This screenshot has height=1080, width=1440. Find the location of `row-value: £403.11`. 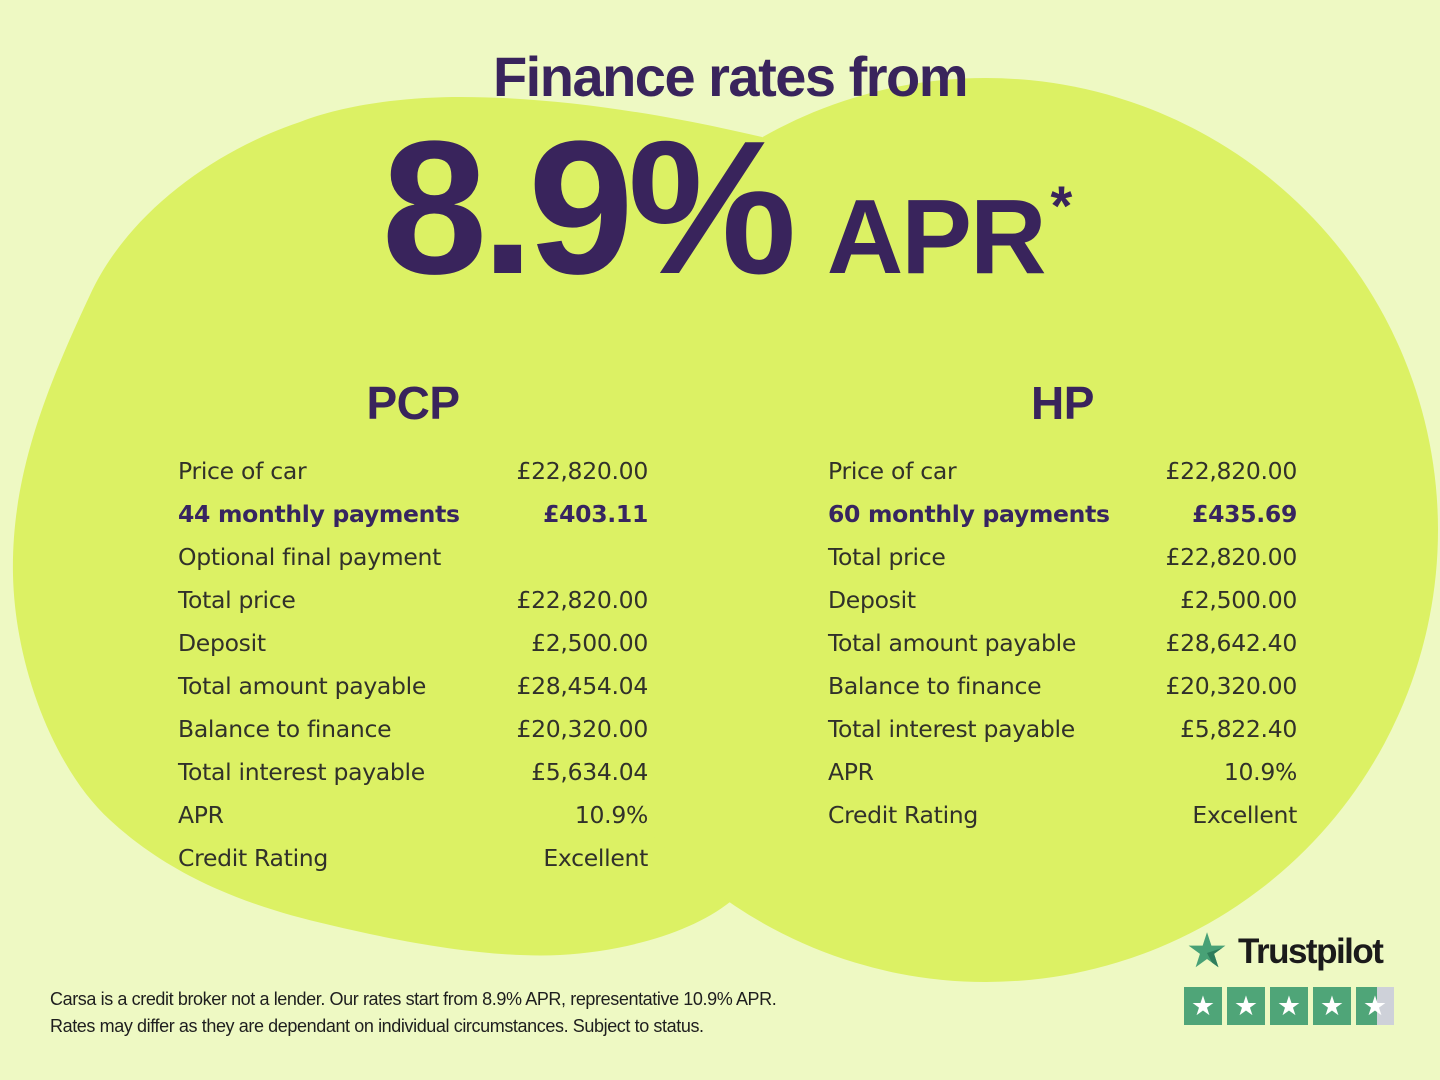

row-value: £403.11 is located at coordinates (595, 513).